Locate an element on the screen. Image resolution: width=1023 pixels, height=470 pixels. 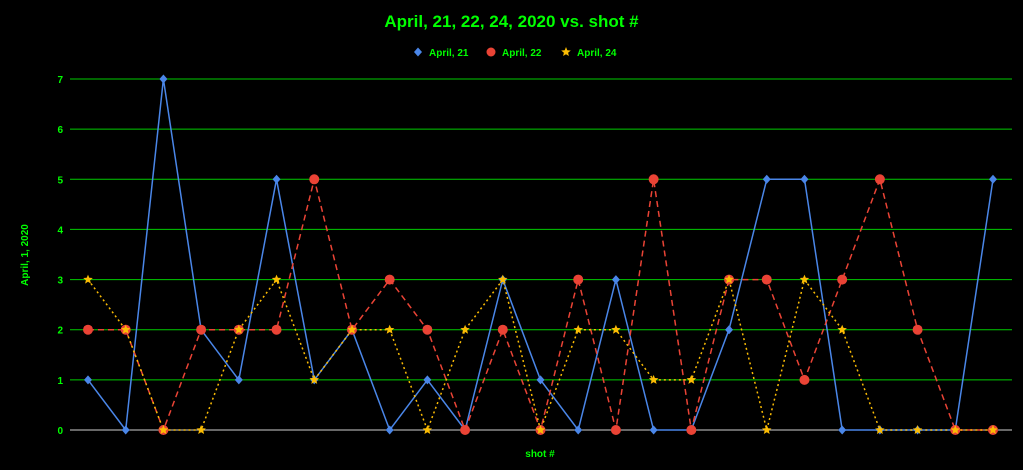
y-tick-label: 1 is located at coordinates (60, 381).